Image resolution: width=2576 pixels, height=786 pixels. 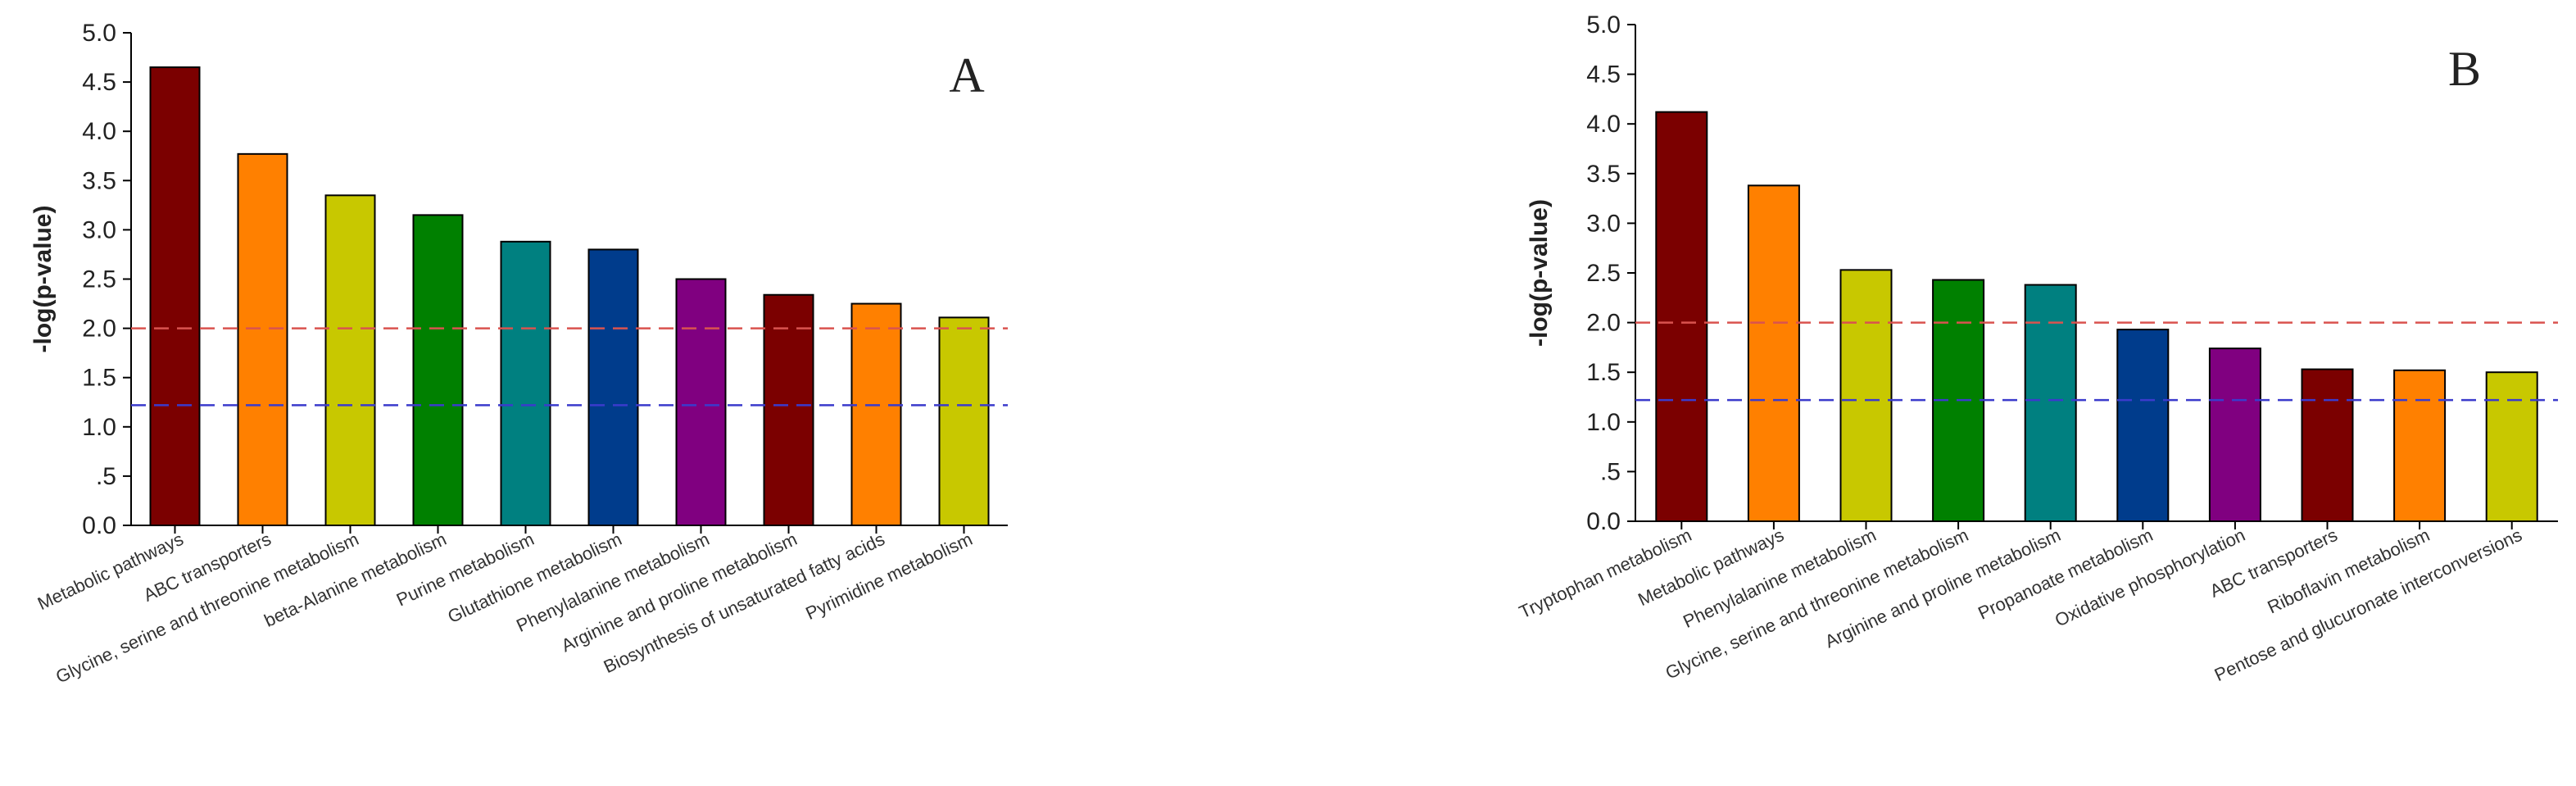 What do you see at coordinates (967, 75) in the screenshot?
I see `panel-letter: A` at bounding box center [967, 75].